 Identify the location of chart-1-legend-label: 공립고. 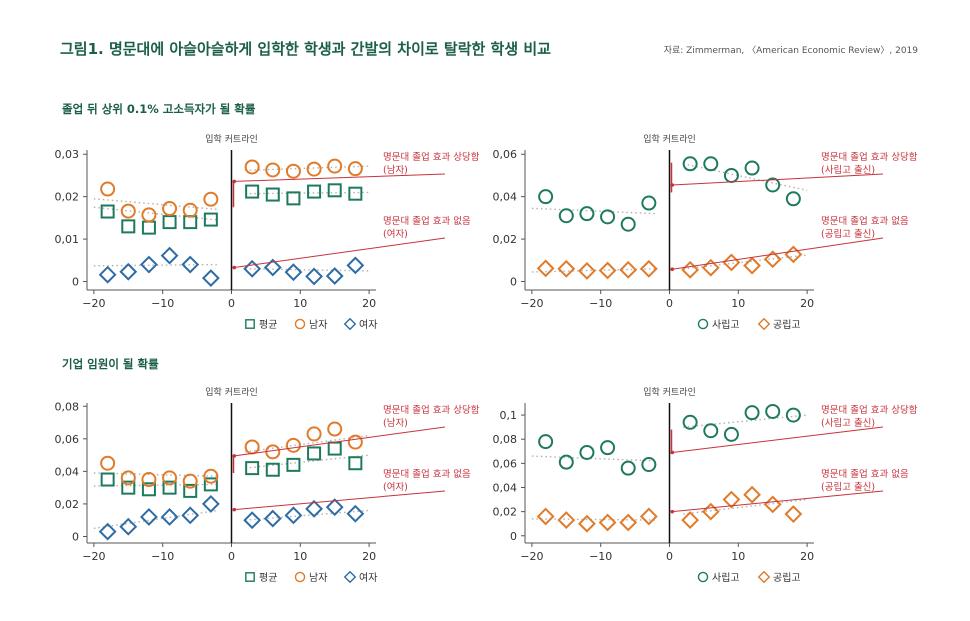
(787, 324).